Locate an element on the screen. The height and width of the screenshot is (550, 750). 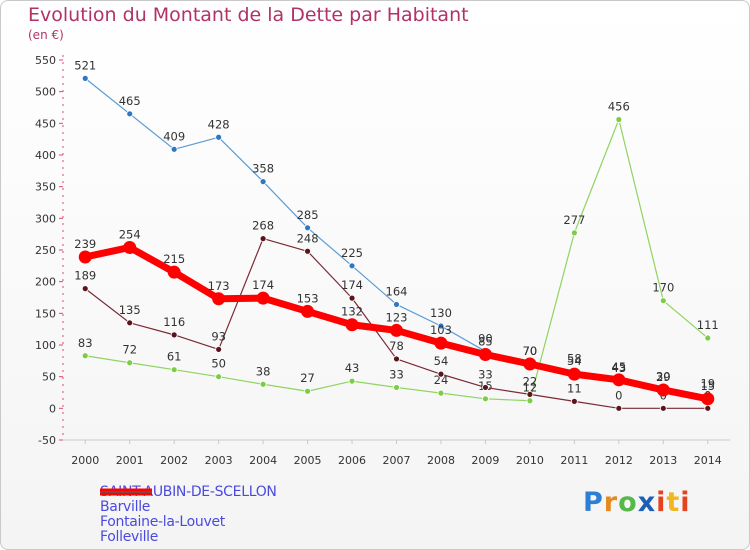
x-tick-label: 2001 is located at coordinates (130, 460).